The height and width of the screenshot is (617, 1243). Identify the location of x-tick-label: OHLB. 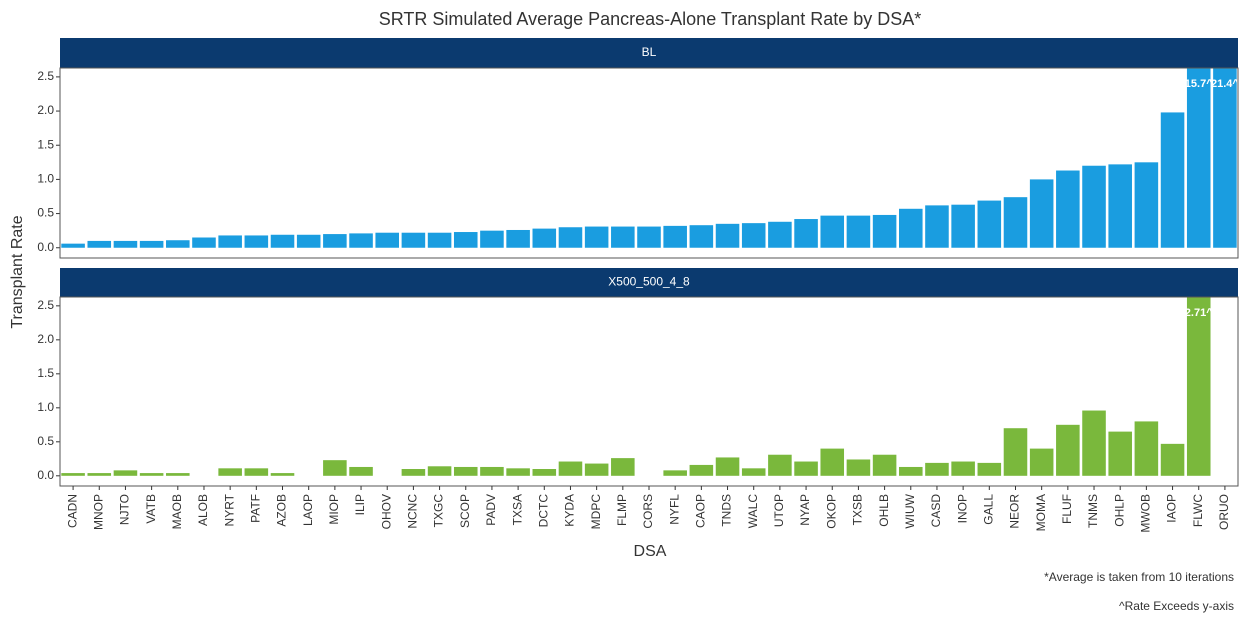
(884, 510).